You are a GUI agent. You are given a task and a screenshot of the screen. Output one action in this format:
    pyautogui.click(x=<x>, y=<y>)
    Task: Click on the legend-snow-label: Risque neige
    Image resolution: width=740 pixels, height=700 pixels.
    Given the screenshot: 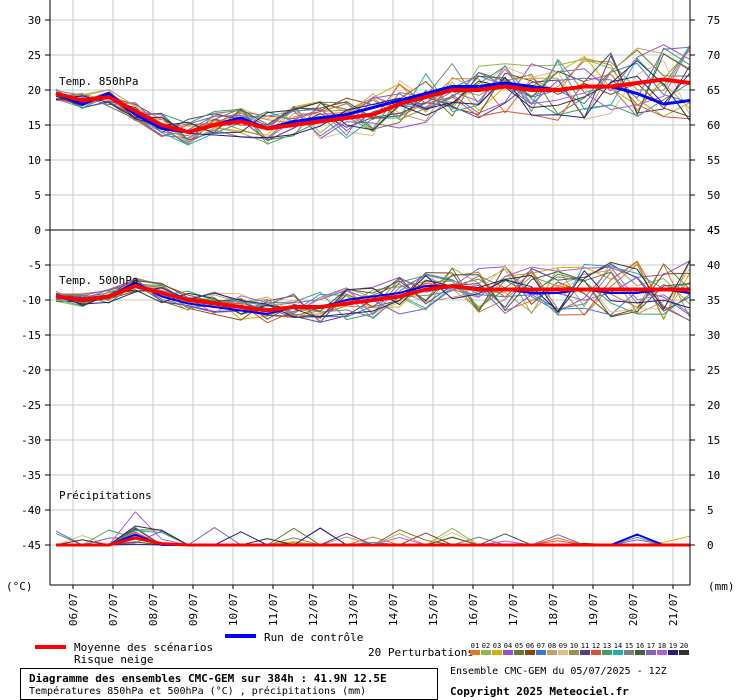 What is the action you would take?
    pyautogui.click(x=113, y=659)
    